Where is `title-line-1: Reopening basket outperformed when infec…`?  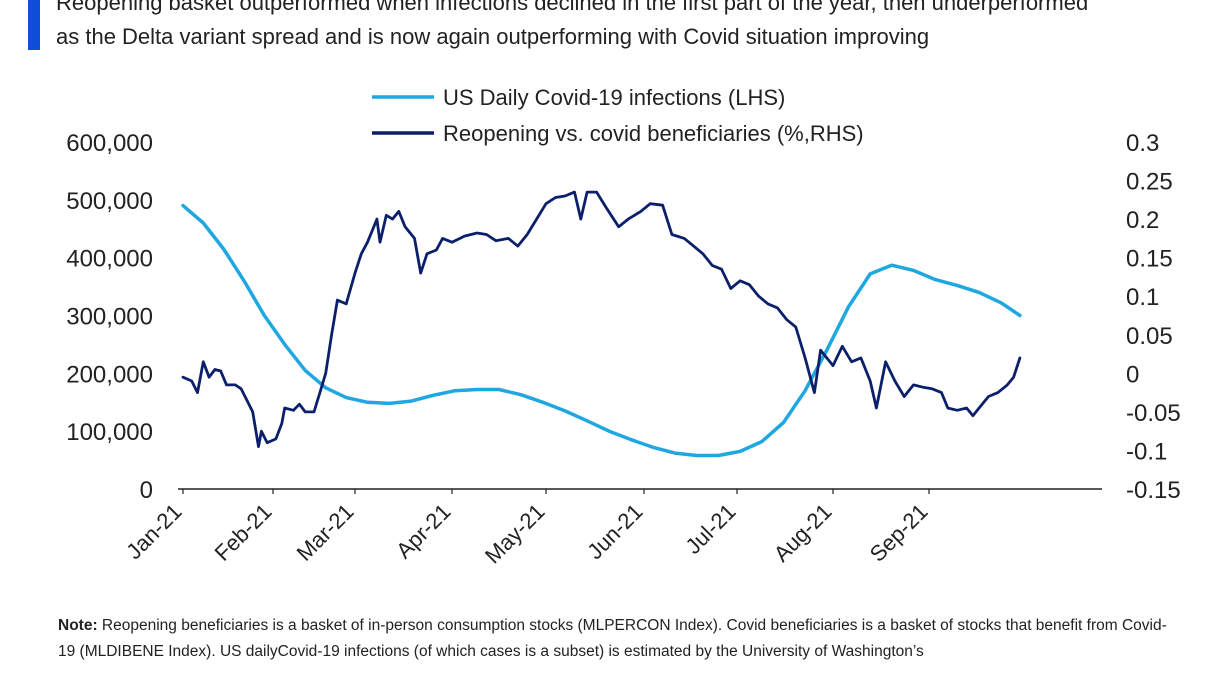 title-line-1: Reopening basket outperformed when infec… is located at coordinates (572, 7).